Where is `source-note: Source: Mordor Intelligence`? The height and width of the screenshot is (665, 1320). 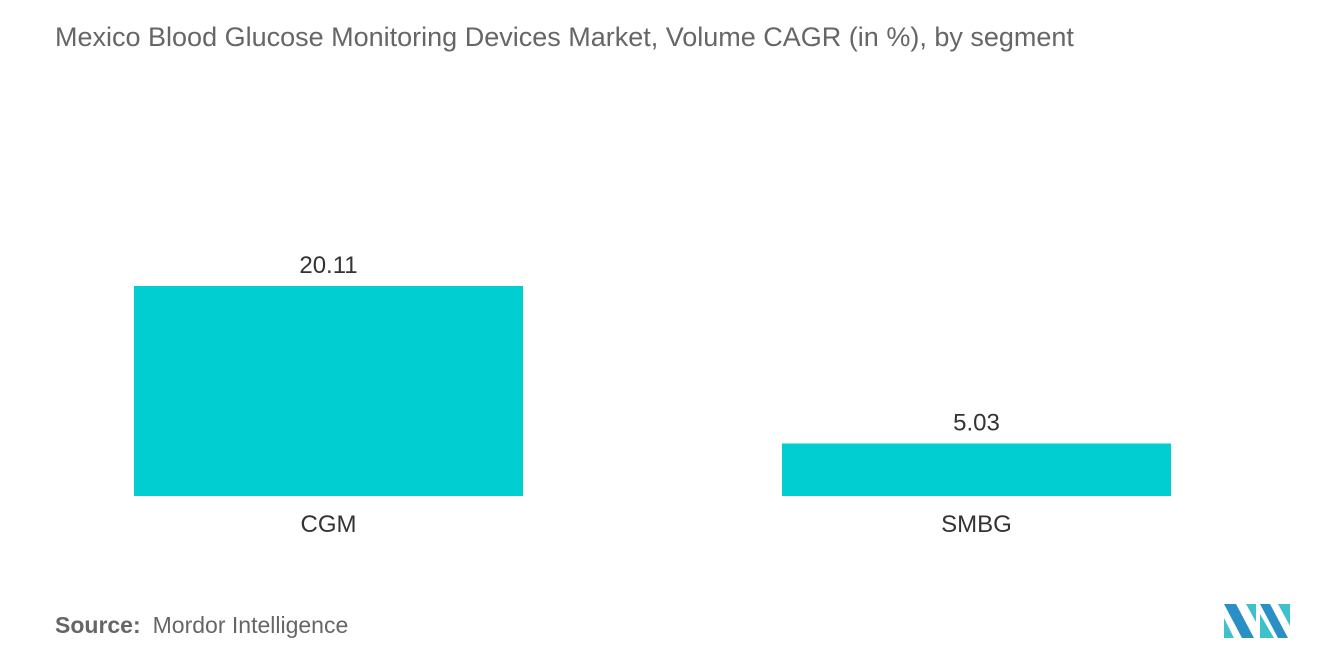
source-note: Source: Mordor Intelligence is located at coordinates (201, 625).